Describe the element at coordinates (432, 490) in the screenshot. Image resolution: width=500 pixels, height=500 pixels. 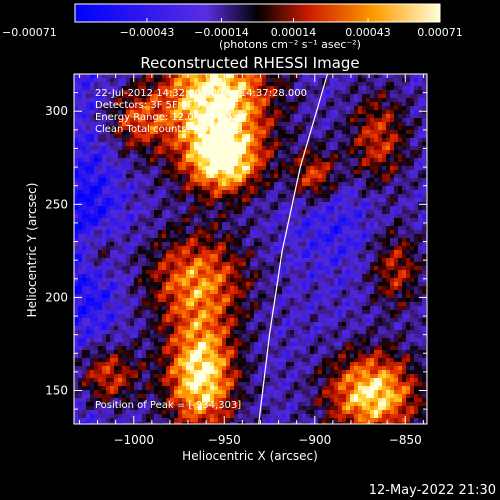
I see `timestamp: 12-May-2022 21:30` at that location.